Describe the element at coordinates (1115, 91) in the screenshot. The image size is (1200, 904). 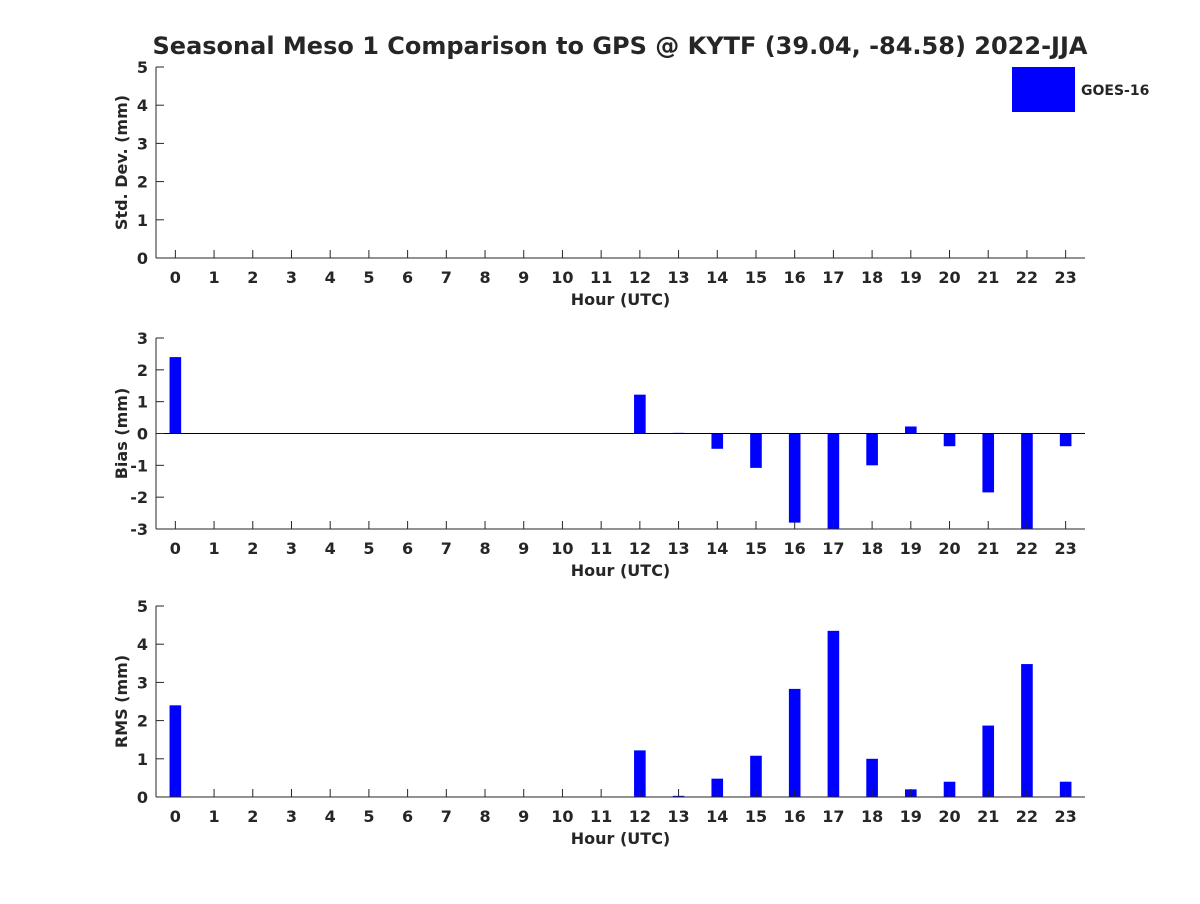
I see `legend-label: GOES-16` at that location.